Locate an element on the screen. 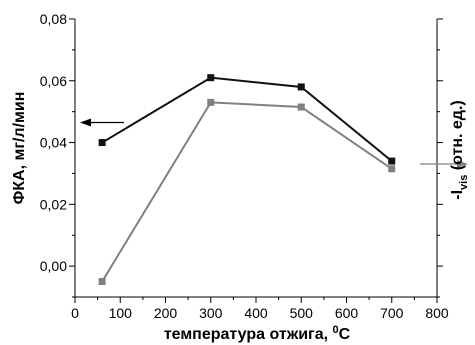 Image resolution: width=475 pixels, height=345 pixels. y-tick-label: 0,02 is located at coordinates (53, 204).